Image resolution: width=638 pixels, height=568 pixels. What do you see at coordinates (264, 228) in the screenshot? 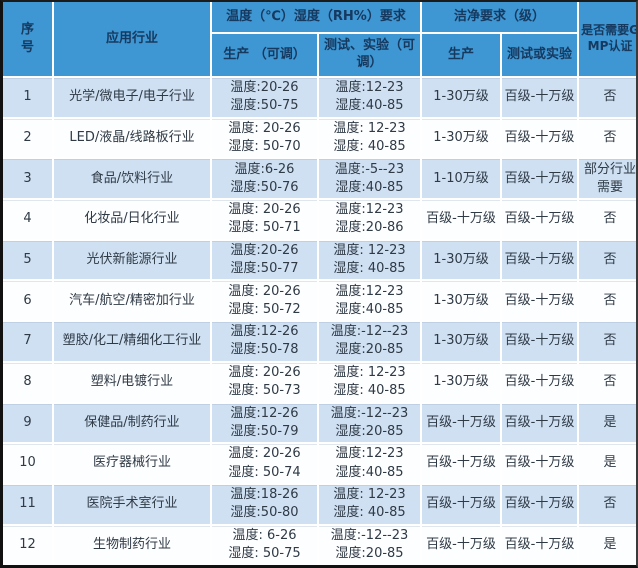
I see `production-humidity: 湿度: 50-71` at bounding box center [264, 228].